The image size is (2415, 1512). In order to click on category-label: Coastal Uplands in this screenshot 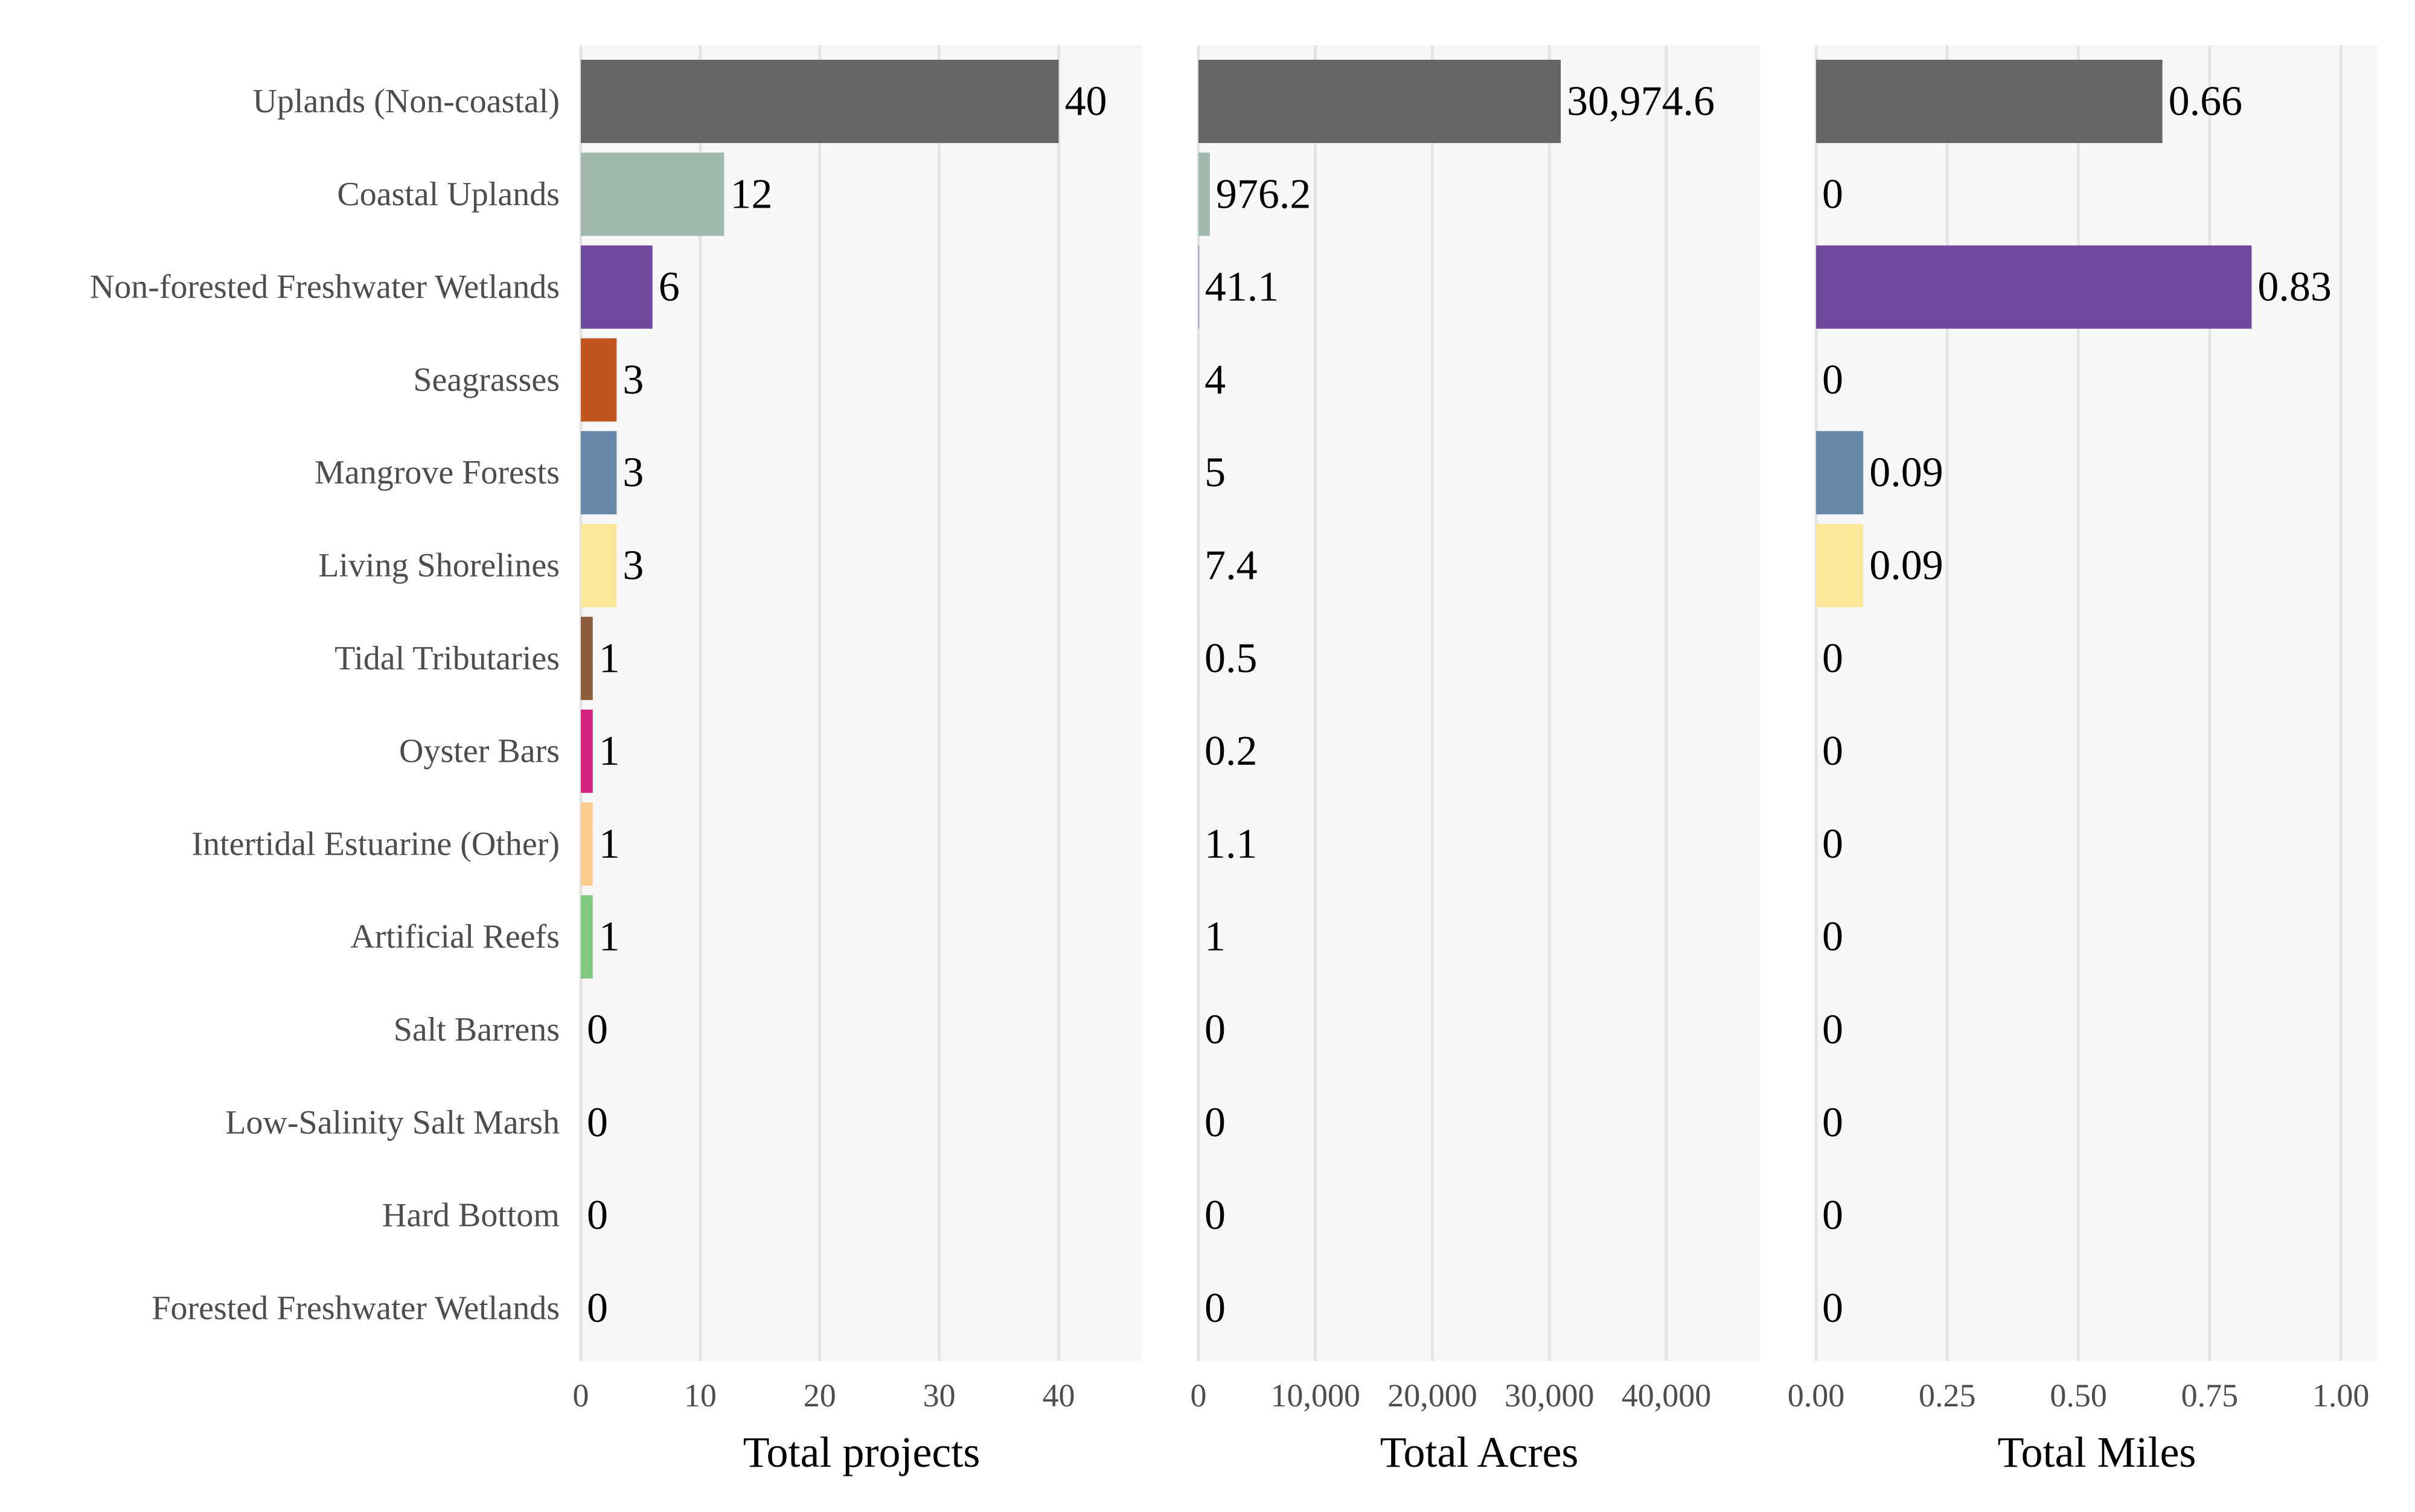, I will do `click(448, 194)`.